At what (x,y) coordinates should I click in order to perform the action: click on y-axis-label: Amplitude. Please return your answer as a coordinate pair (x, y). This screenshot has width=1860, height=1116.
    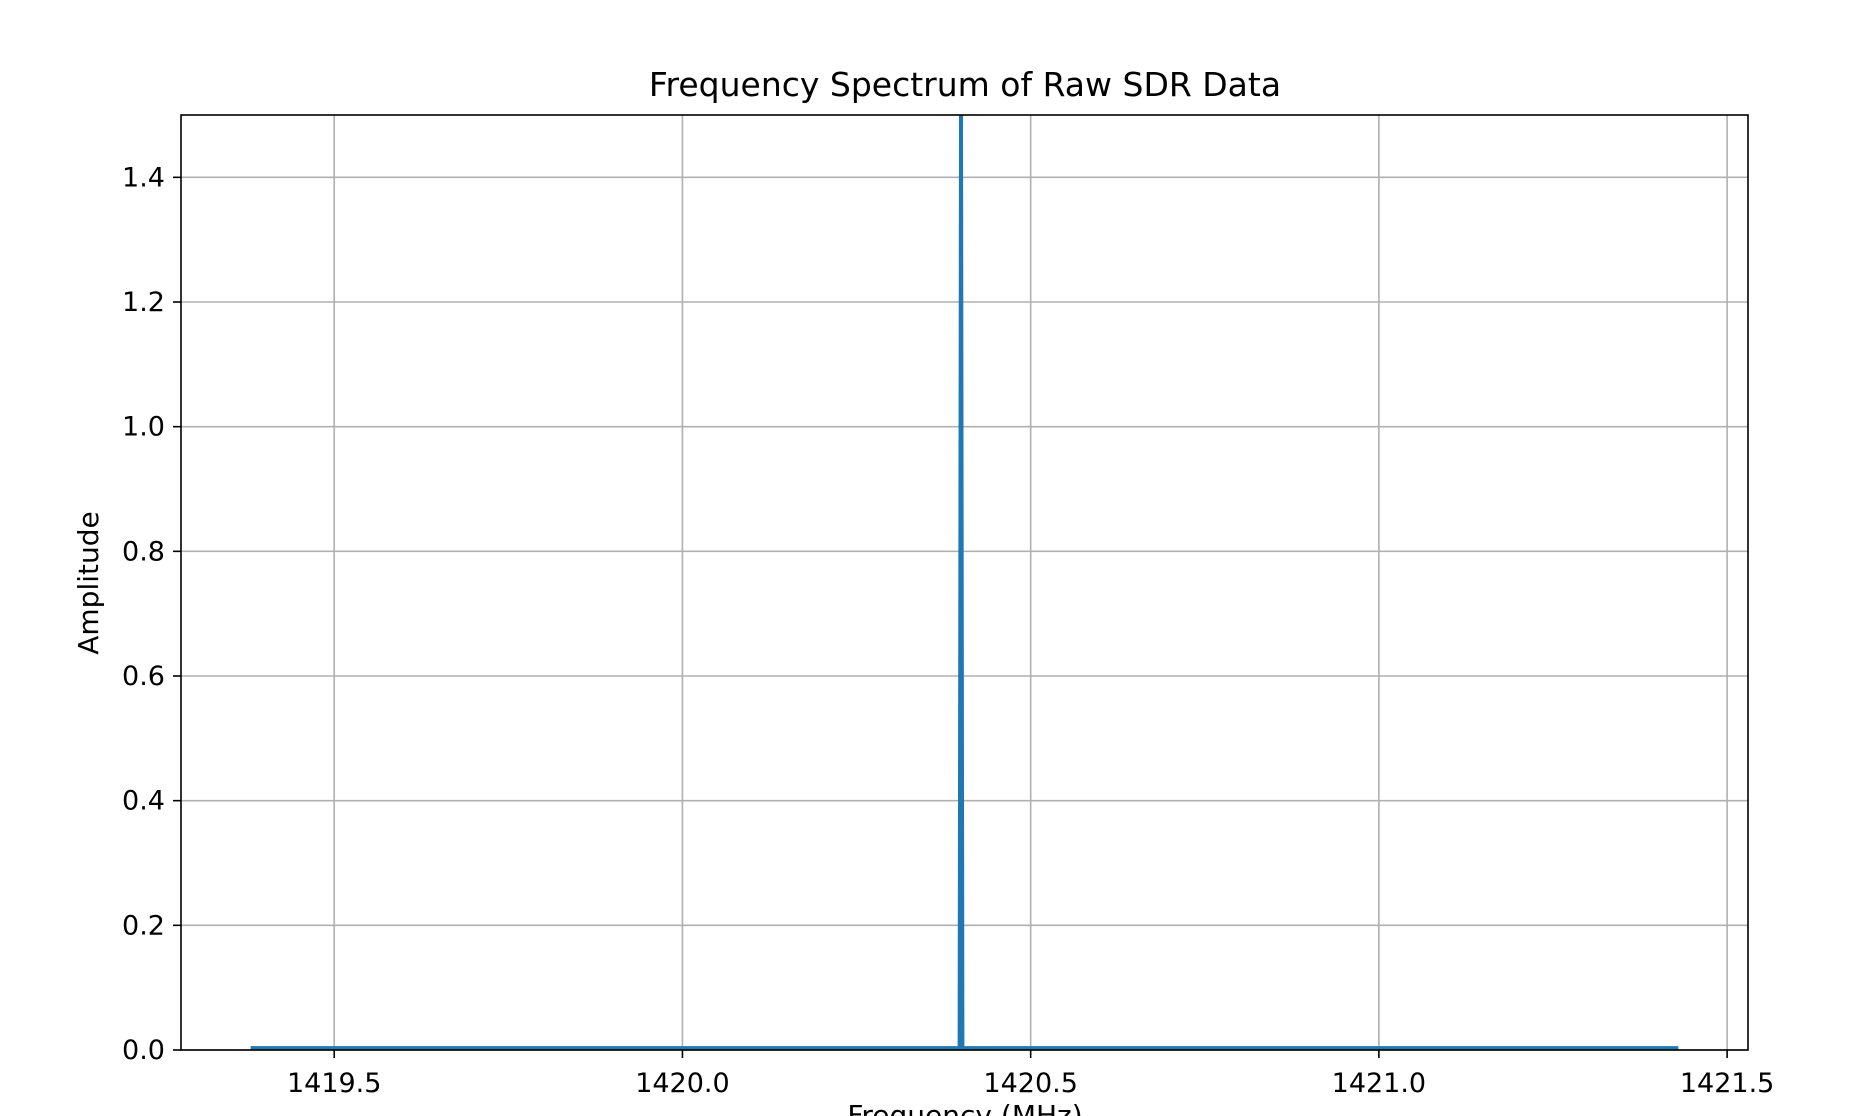
    Looking at the image, I should click on (88, 583).